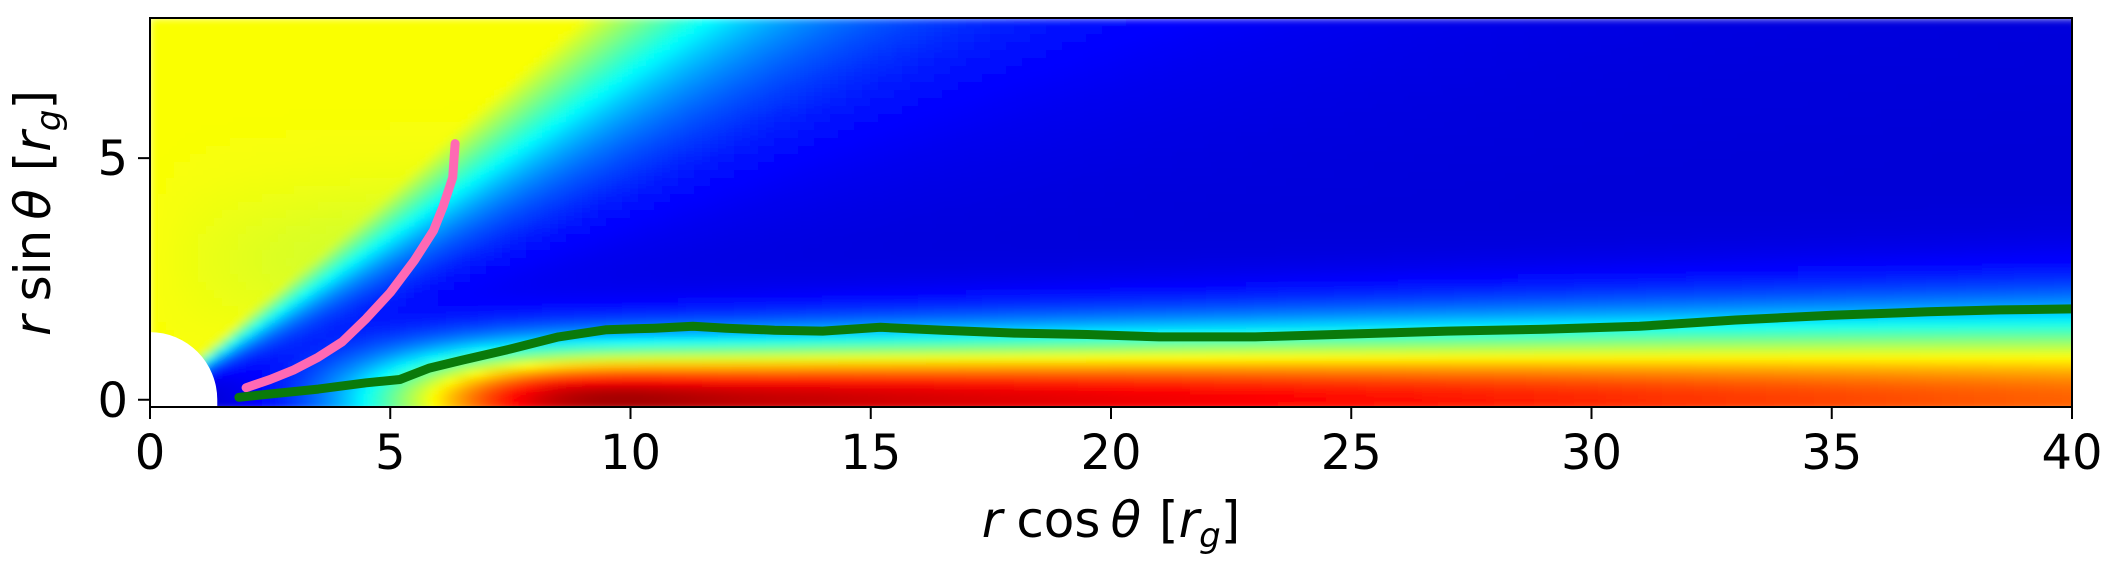 The width and height of the screenshot is (2120, 575). I want to click on y-tick-label: 0, so click(112, 401).